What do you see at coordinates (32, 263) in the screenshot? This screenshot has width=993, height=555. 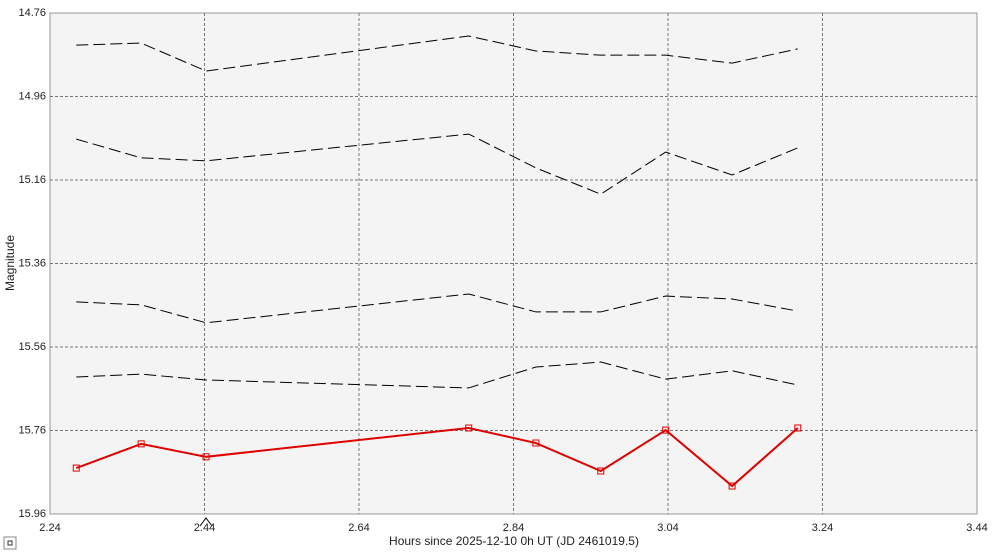 I see `y-tick-label: 15.36` at bounding box center [32, 263].